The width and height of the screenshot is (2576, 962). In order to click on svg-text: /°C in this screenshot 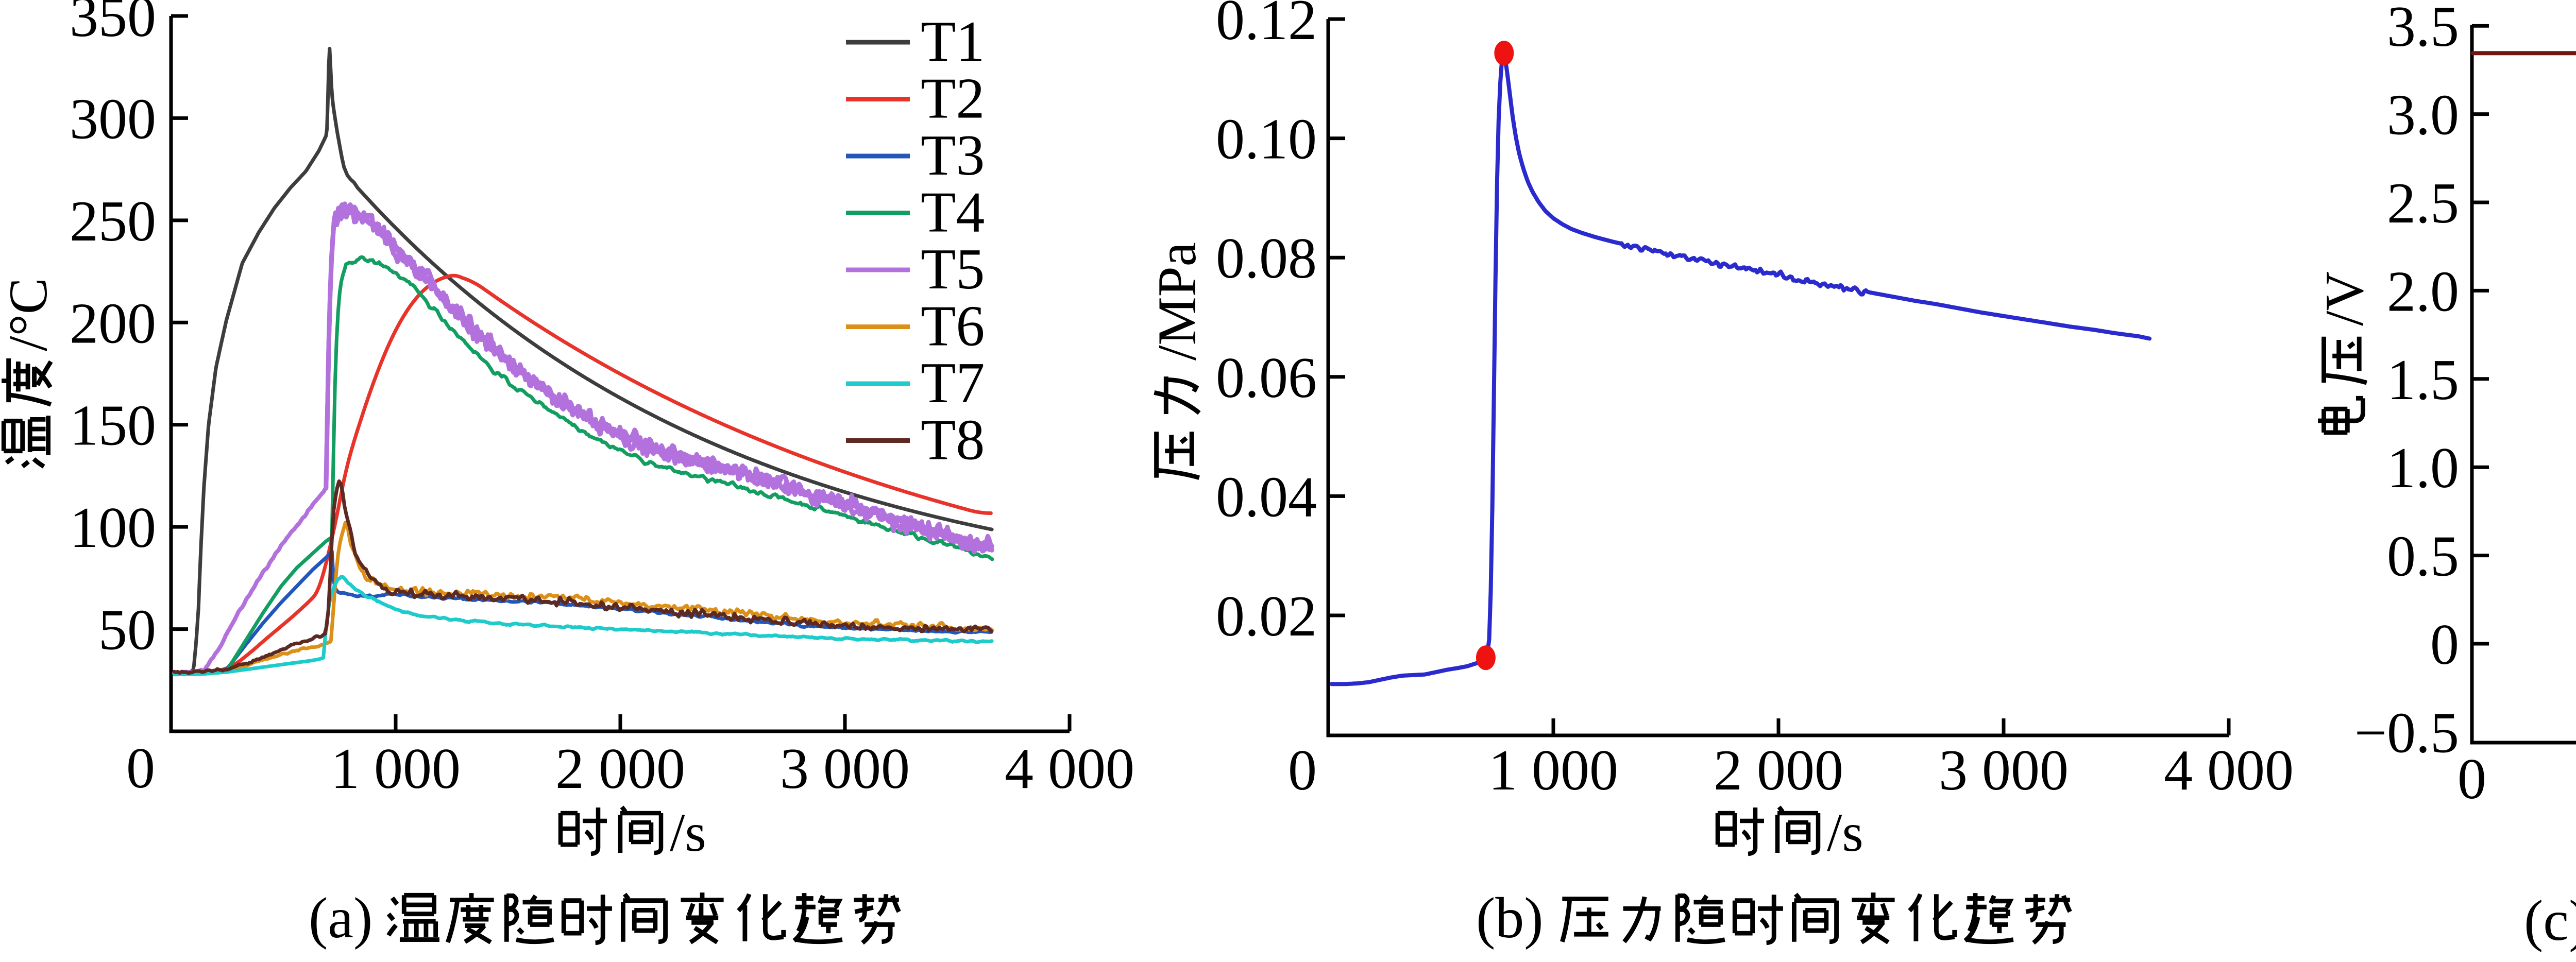, I will do `click(29, 314)`.